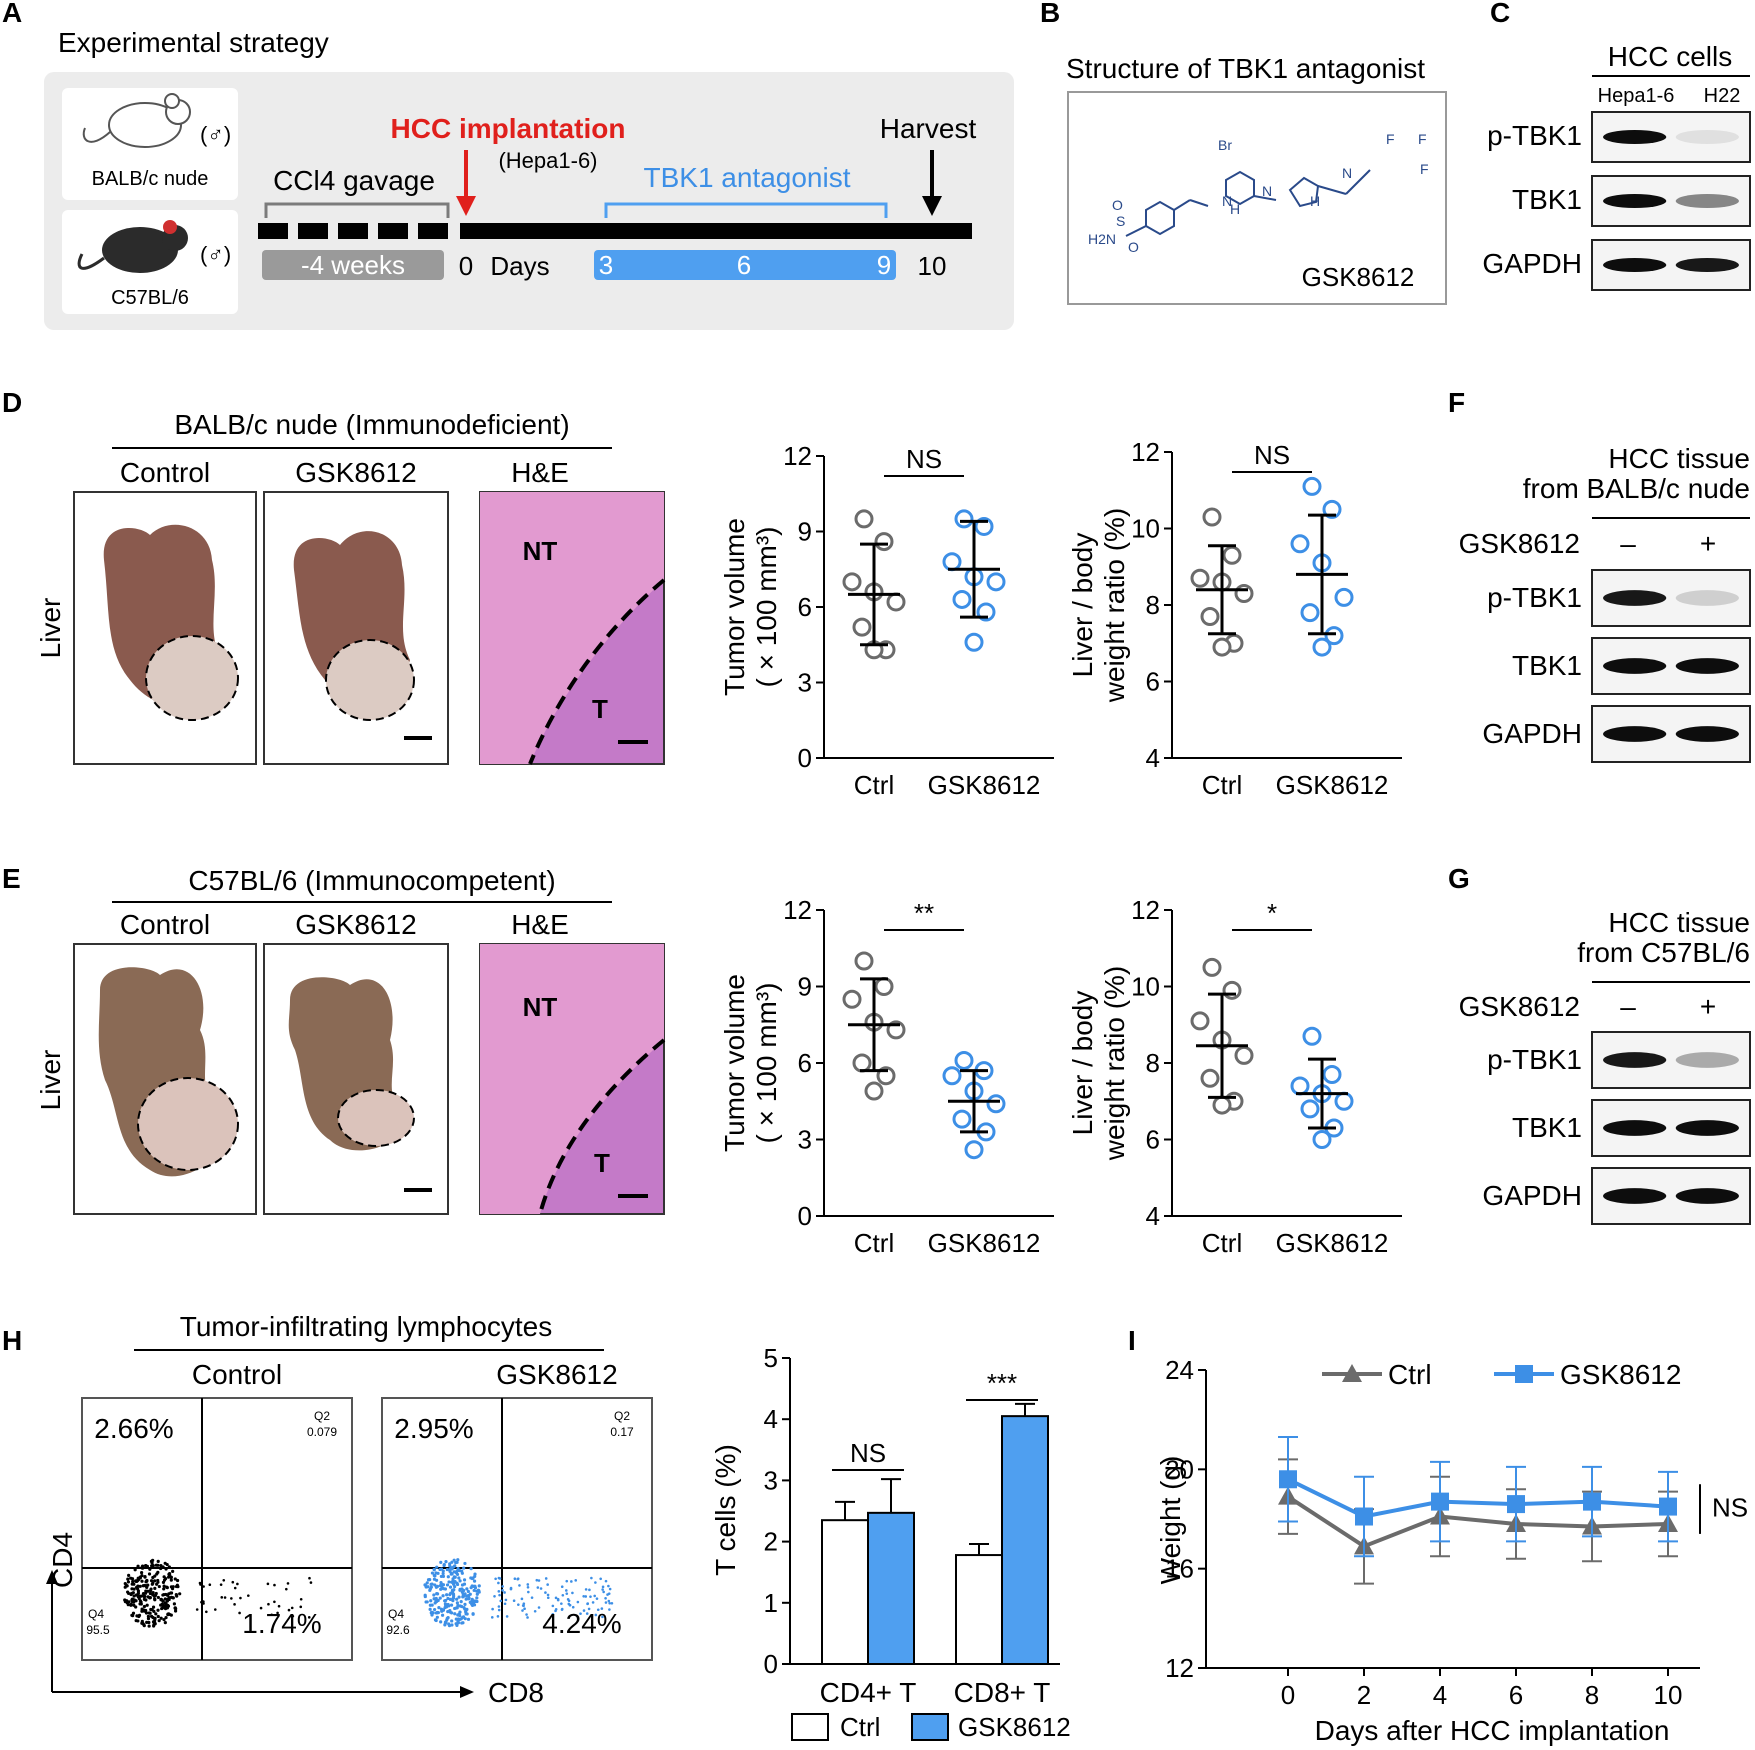 The image size is (1755, 1750). Describe the element at coordinates (1235, 209) in the screenshot. I see `atom-h1: H` at that location.